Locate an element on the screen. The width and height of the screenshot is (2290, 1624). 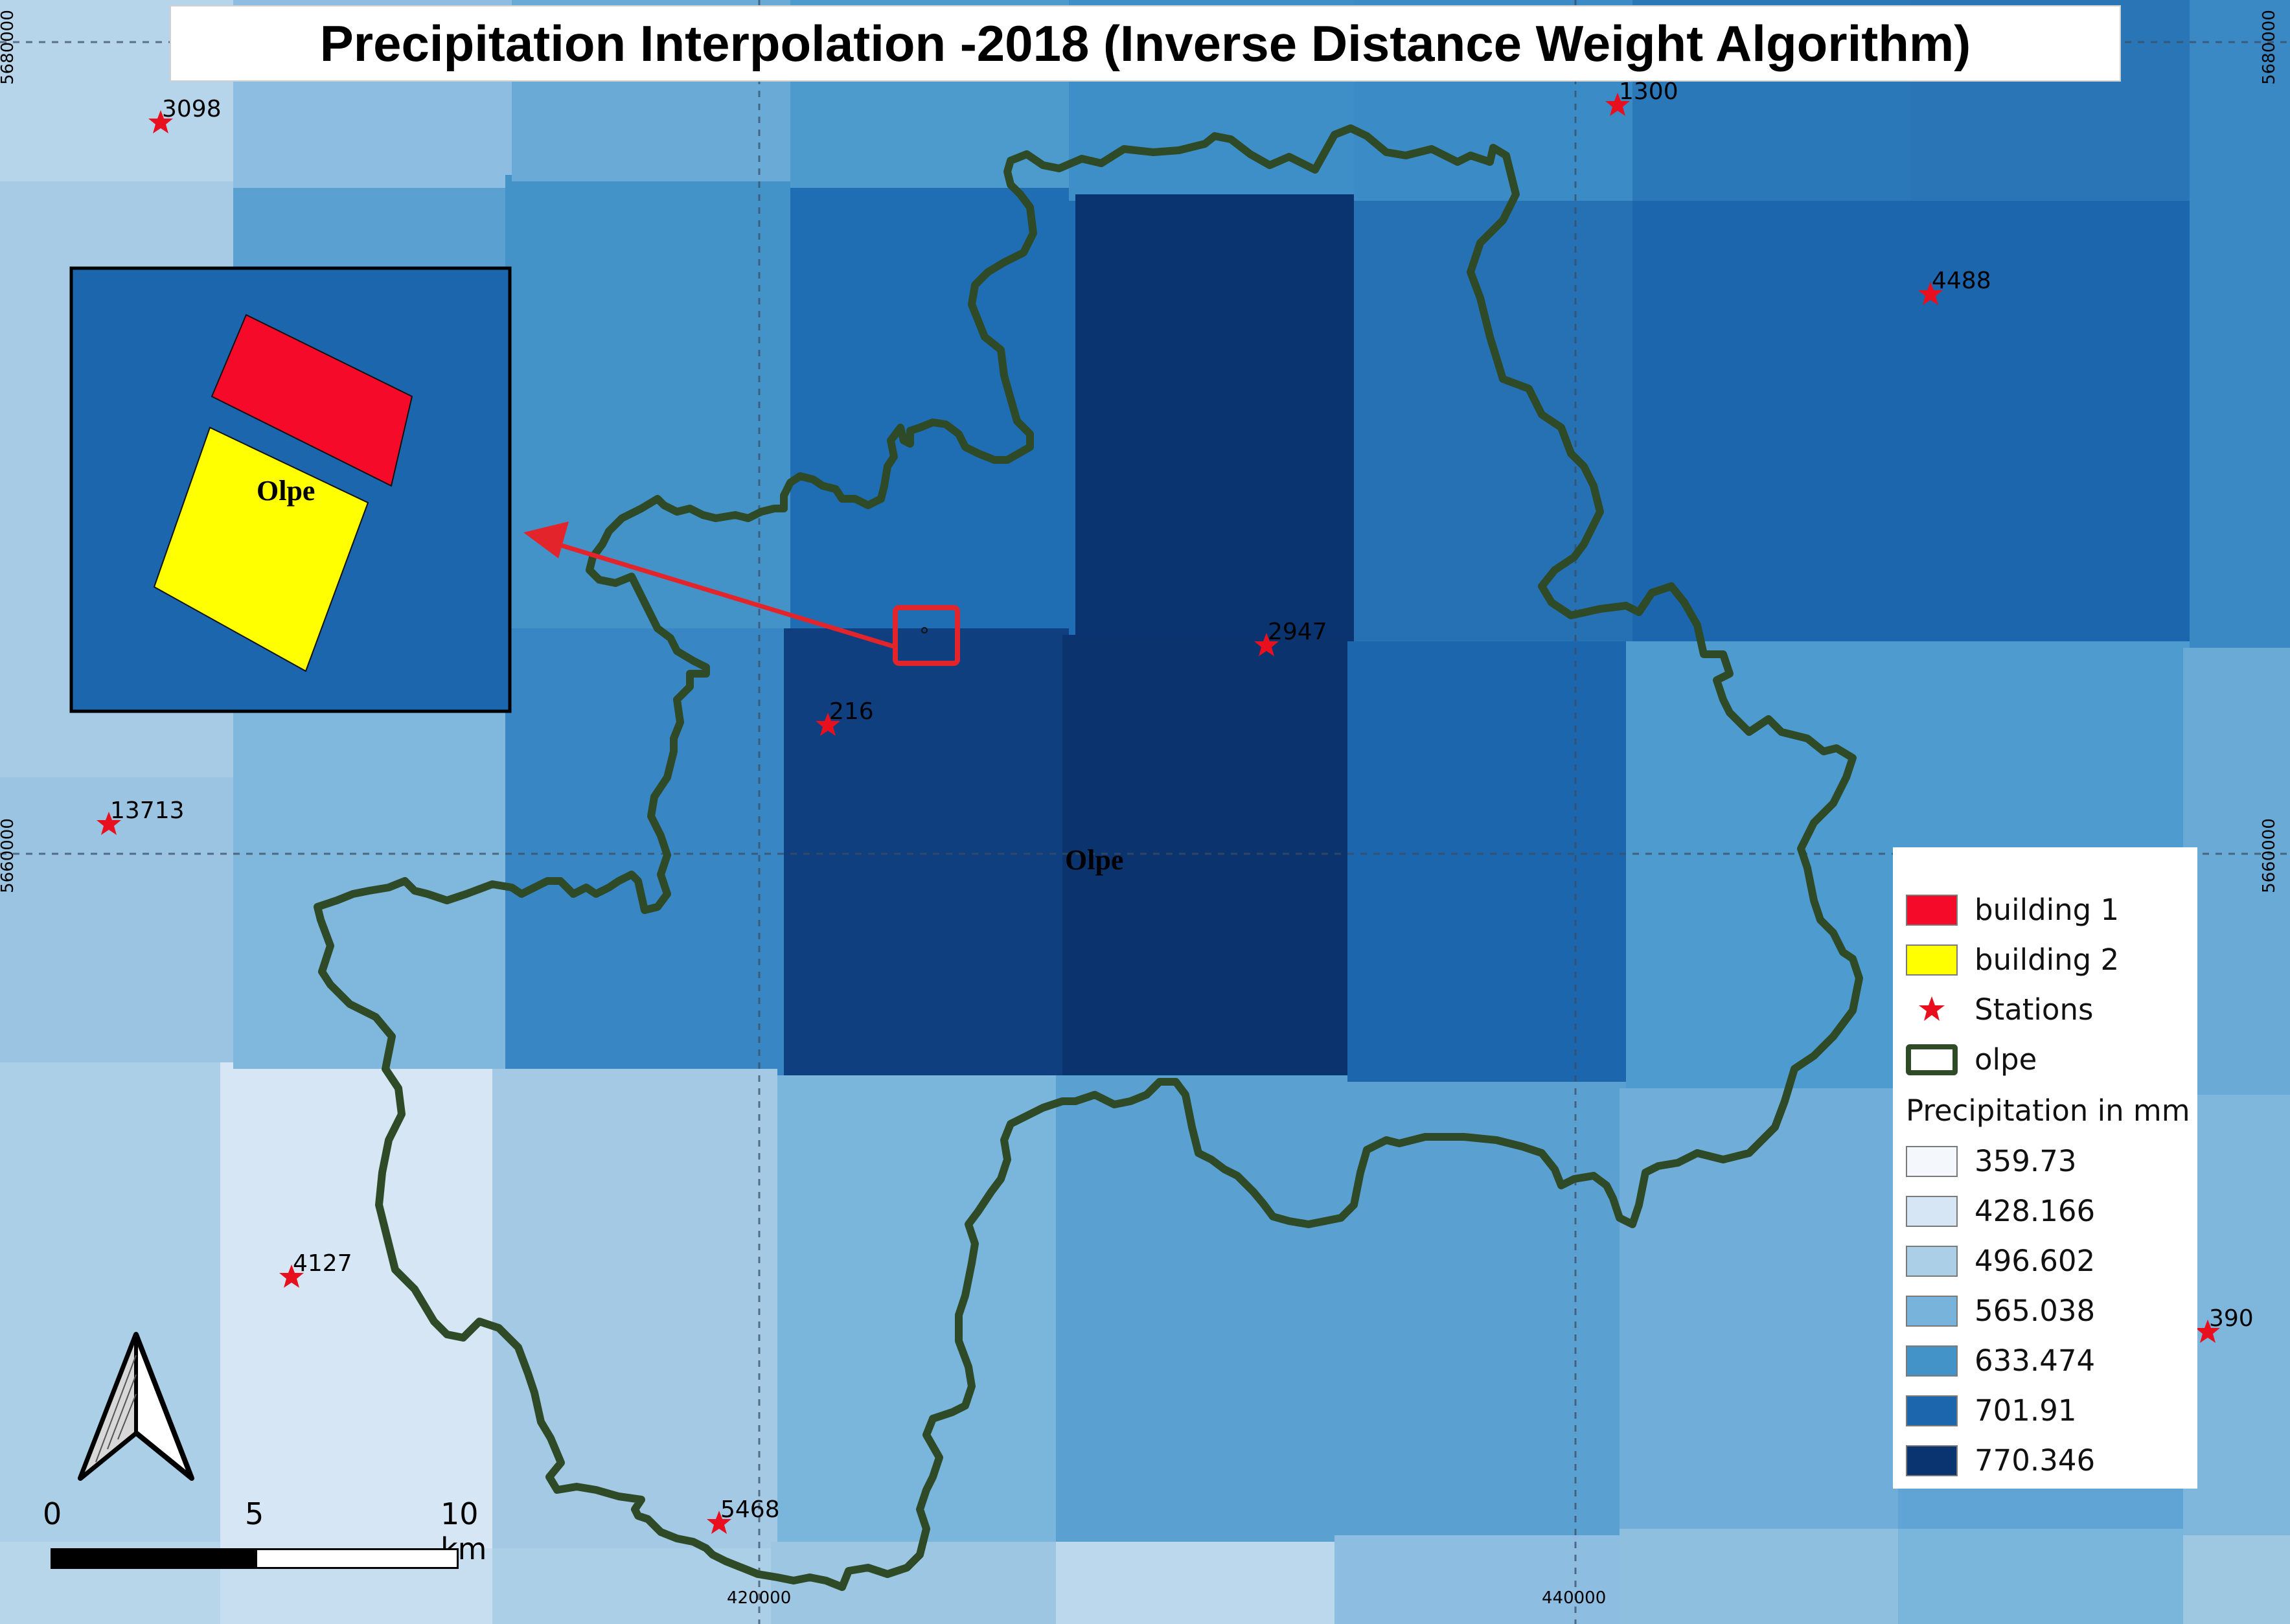
legend-class-2: 428.166 is located at coordinates (2052, 1211).